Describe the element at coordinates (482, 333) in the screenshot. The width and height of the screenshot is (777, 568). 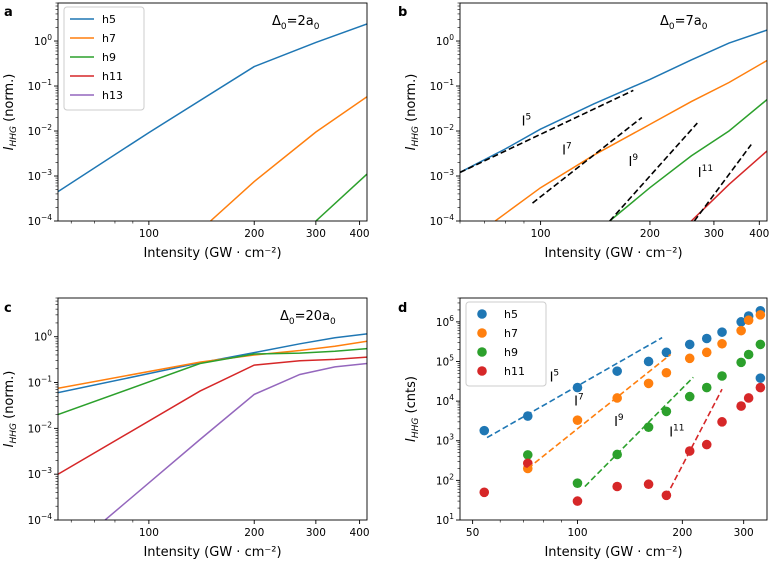
I see `legend-swatch-h7` at that location.